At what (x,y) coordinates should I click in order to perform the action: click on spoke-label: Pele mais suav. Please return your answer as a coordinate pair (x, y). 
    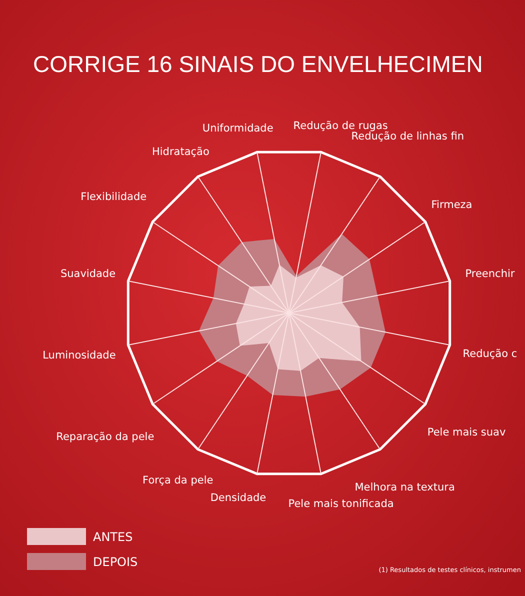
    Looking at the image, I should click on (466, 432).